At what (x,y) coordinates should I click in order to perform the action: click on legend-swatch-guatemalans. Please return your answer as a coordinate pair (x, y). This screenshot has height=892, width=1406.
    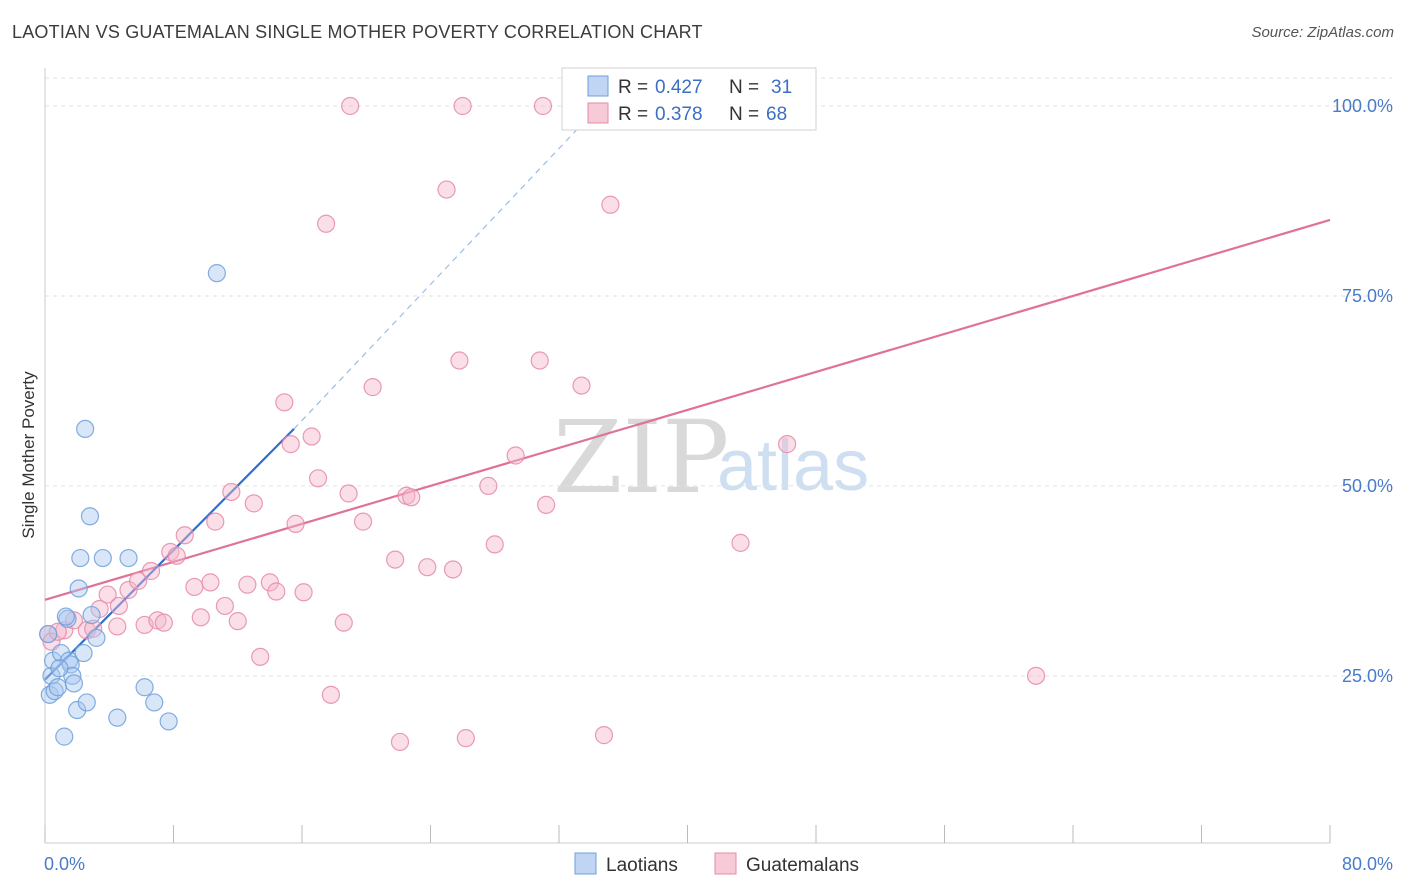
    Looking at the image, I should click on (598, 113).